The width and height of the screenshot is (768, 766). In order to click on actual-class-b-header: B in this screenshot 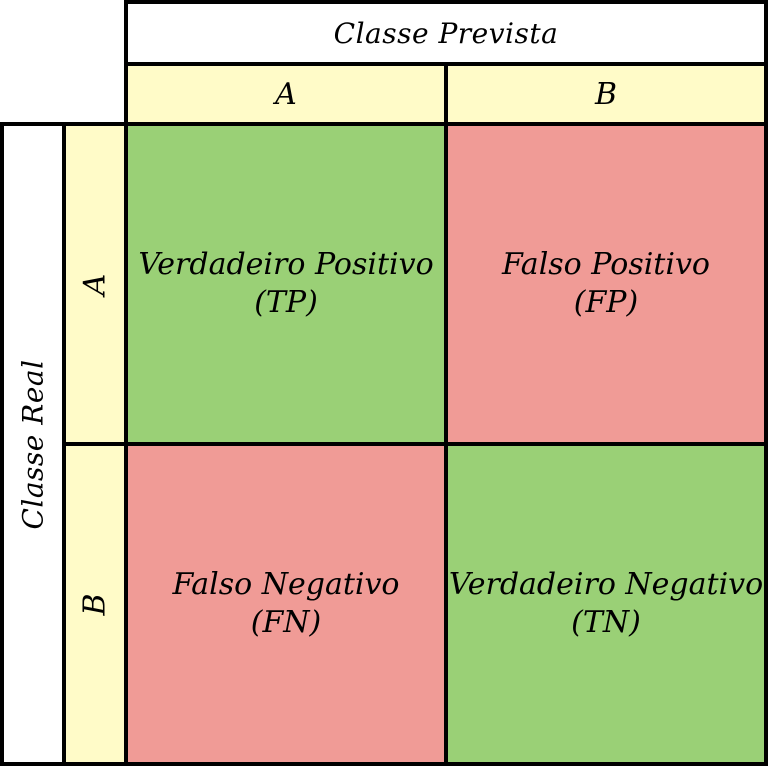, I will do `click(95, 604)`.